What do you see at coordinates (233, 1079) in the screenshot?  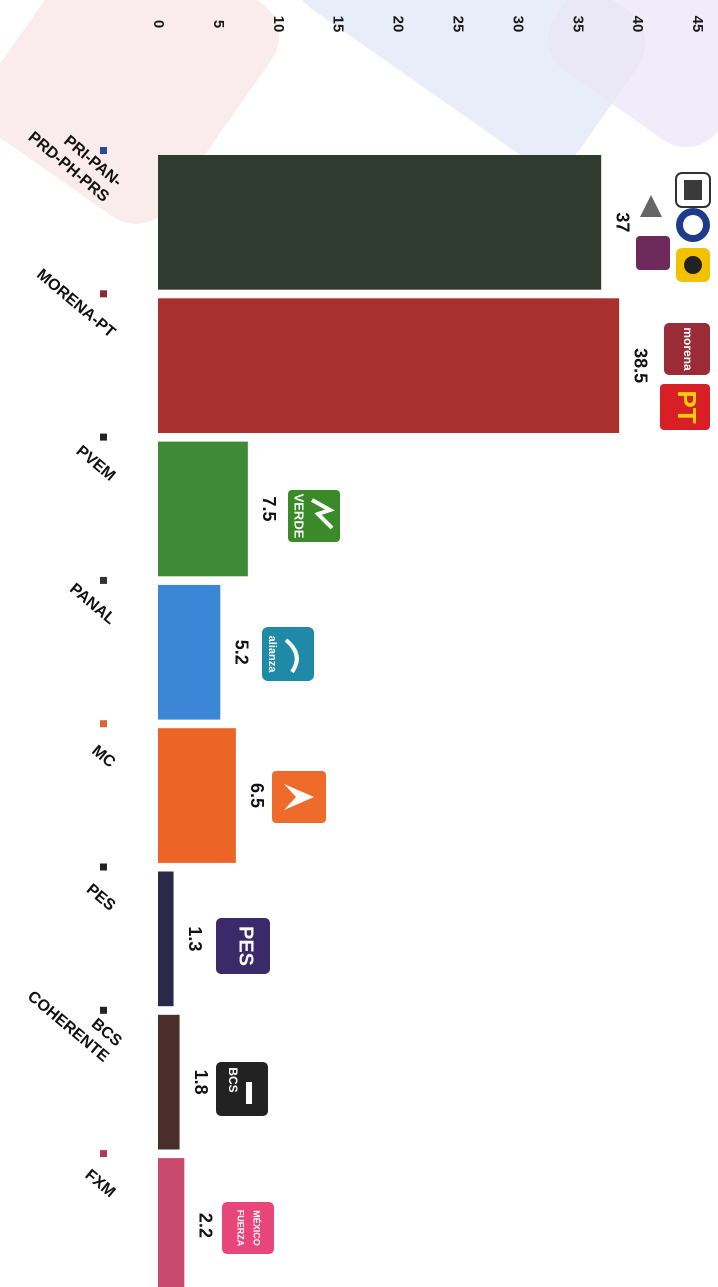 I see `logo-bcs-text: BCS` at bounding box center [233, 1079].